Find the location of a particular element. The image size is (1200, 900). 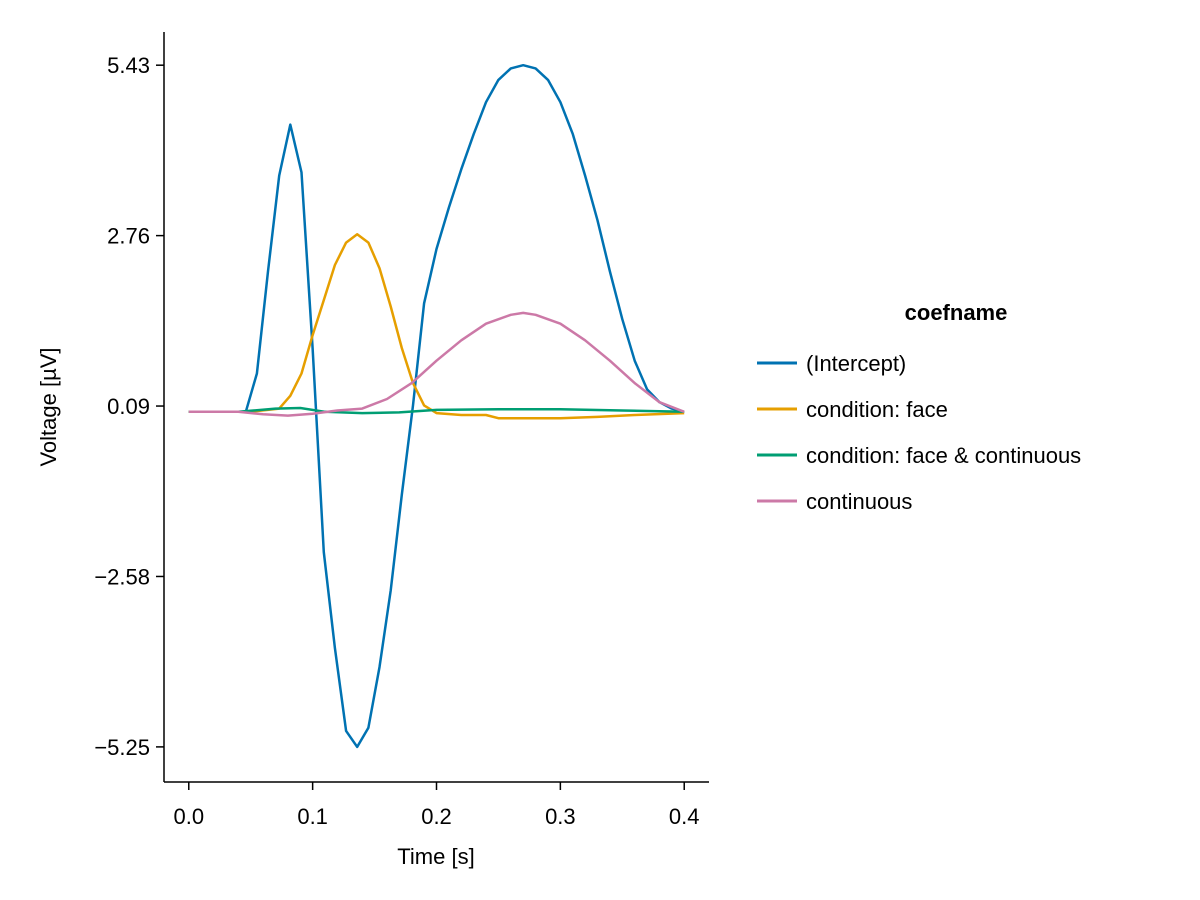

x-tick-label: 0.0 is located at coordinates (188, 816).